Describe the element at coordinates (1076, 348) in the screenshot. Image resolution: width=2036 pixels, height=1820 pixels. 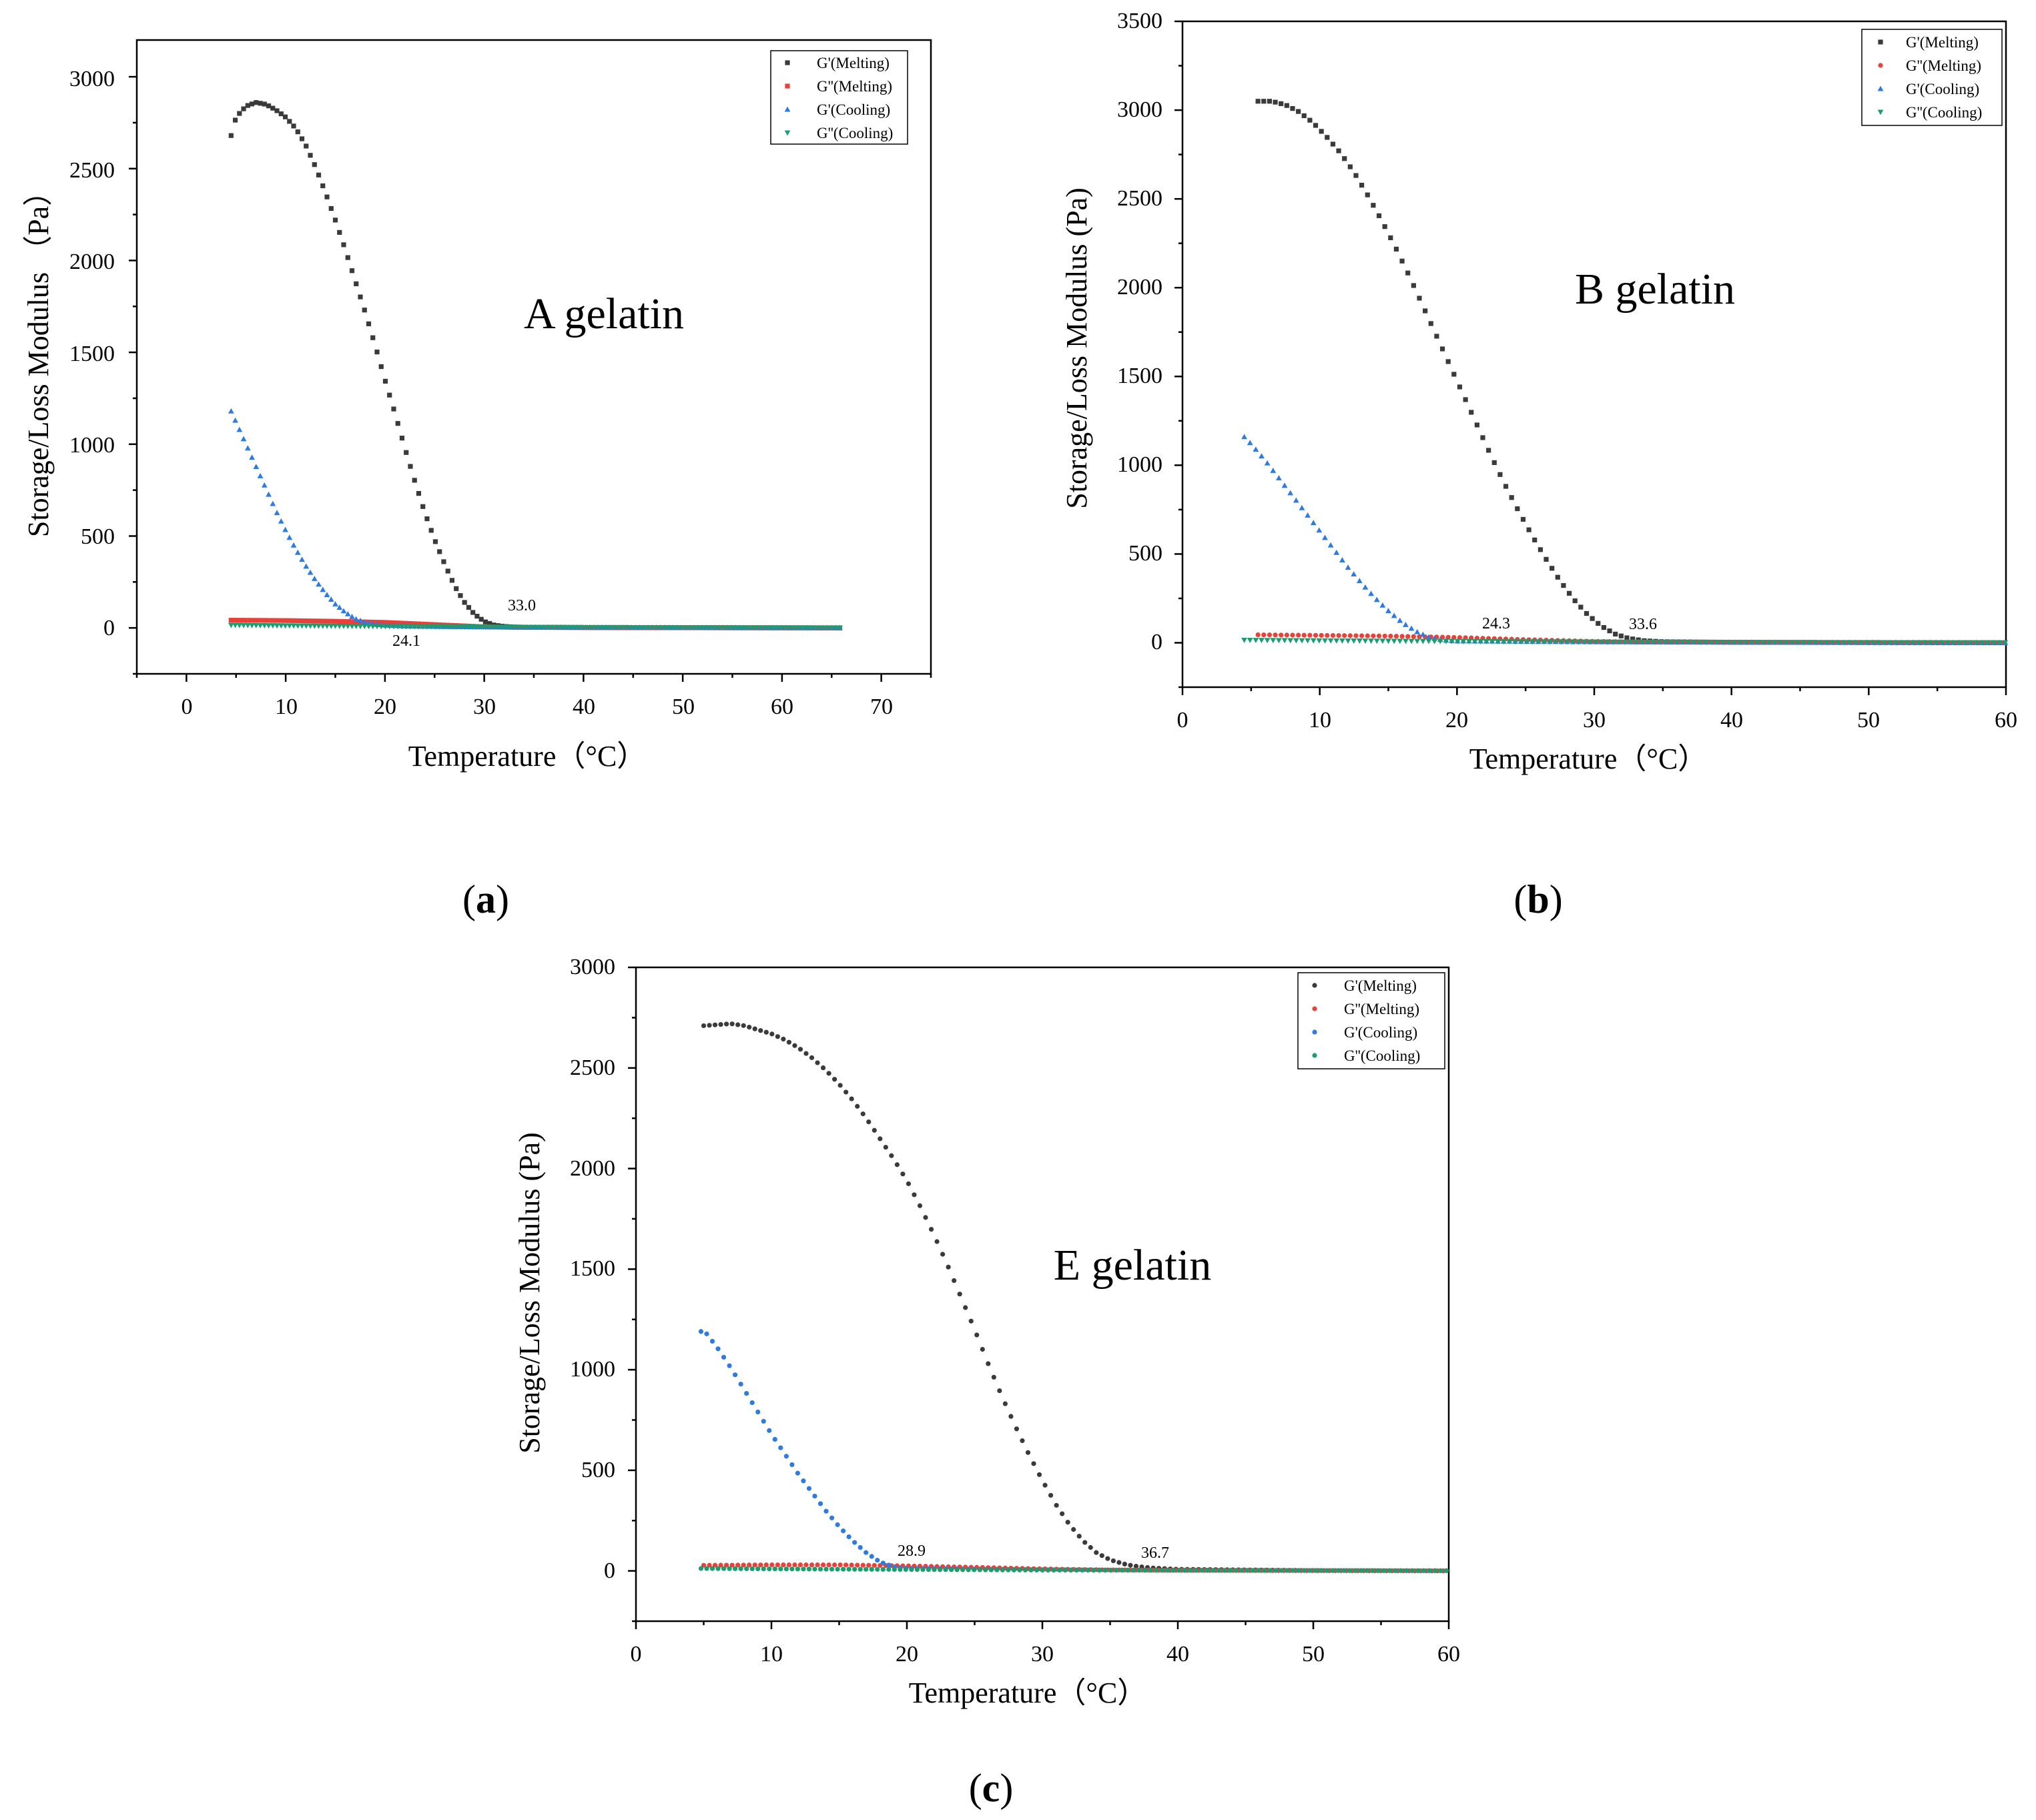
I see `chart-b-y-axis-label: Storage/Loss Modulus (Pa)` at that location.